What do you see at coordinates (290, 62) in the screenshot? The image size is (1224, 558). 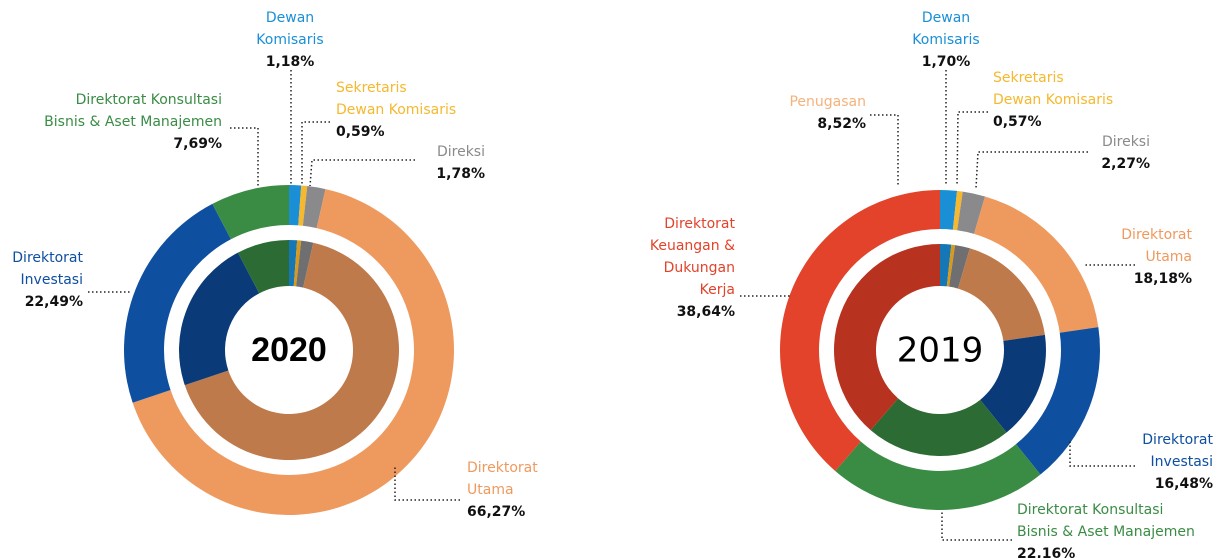 I see `value-label: 1,18%` at bounding box center [290, 62].